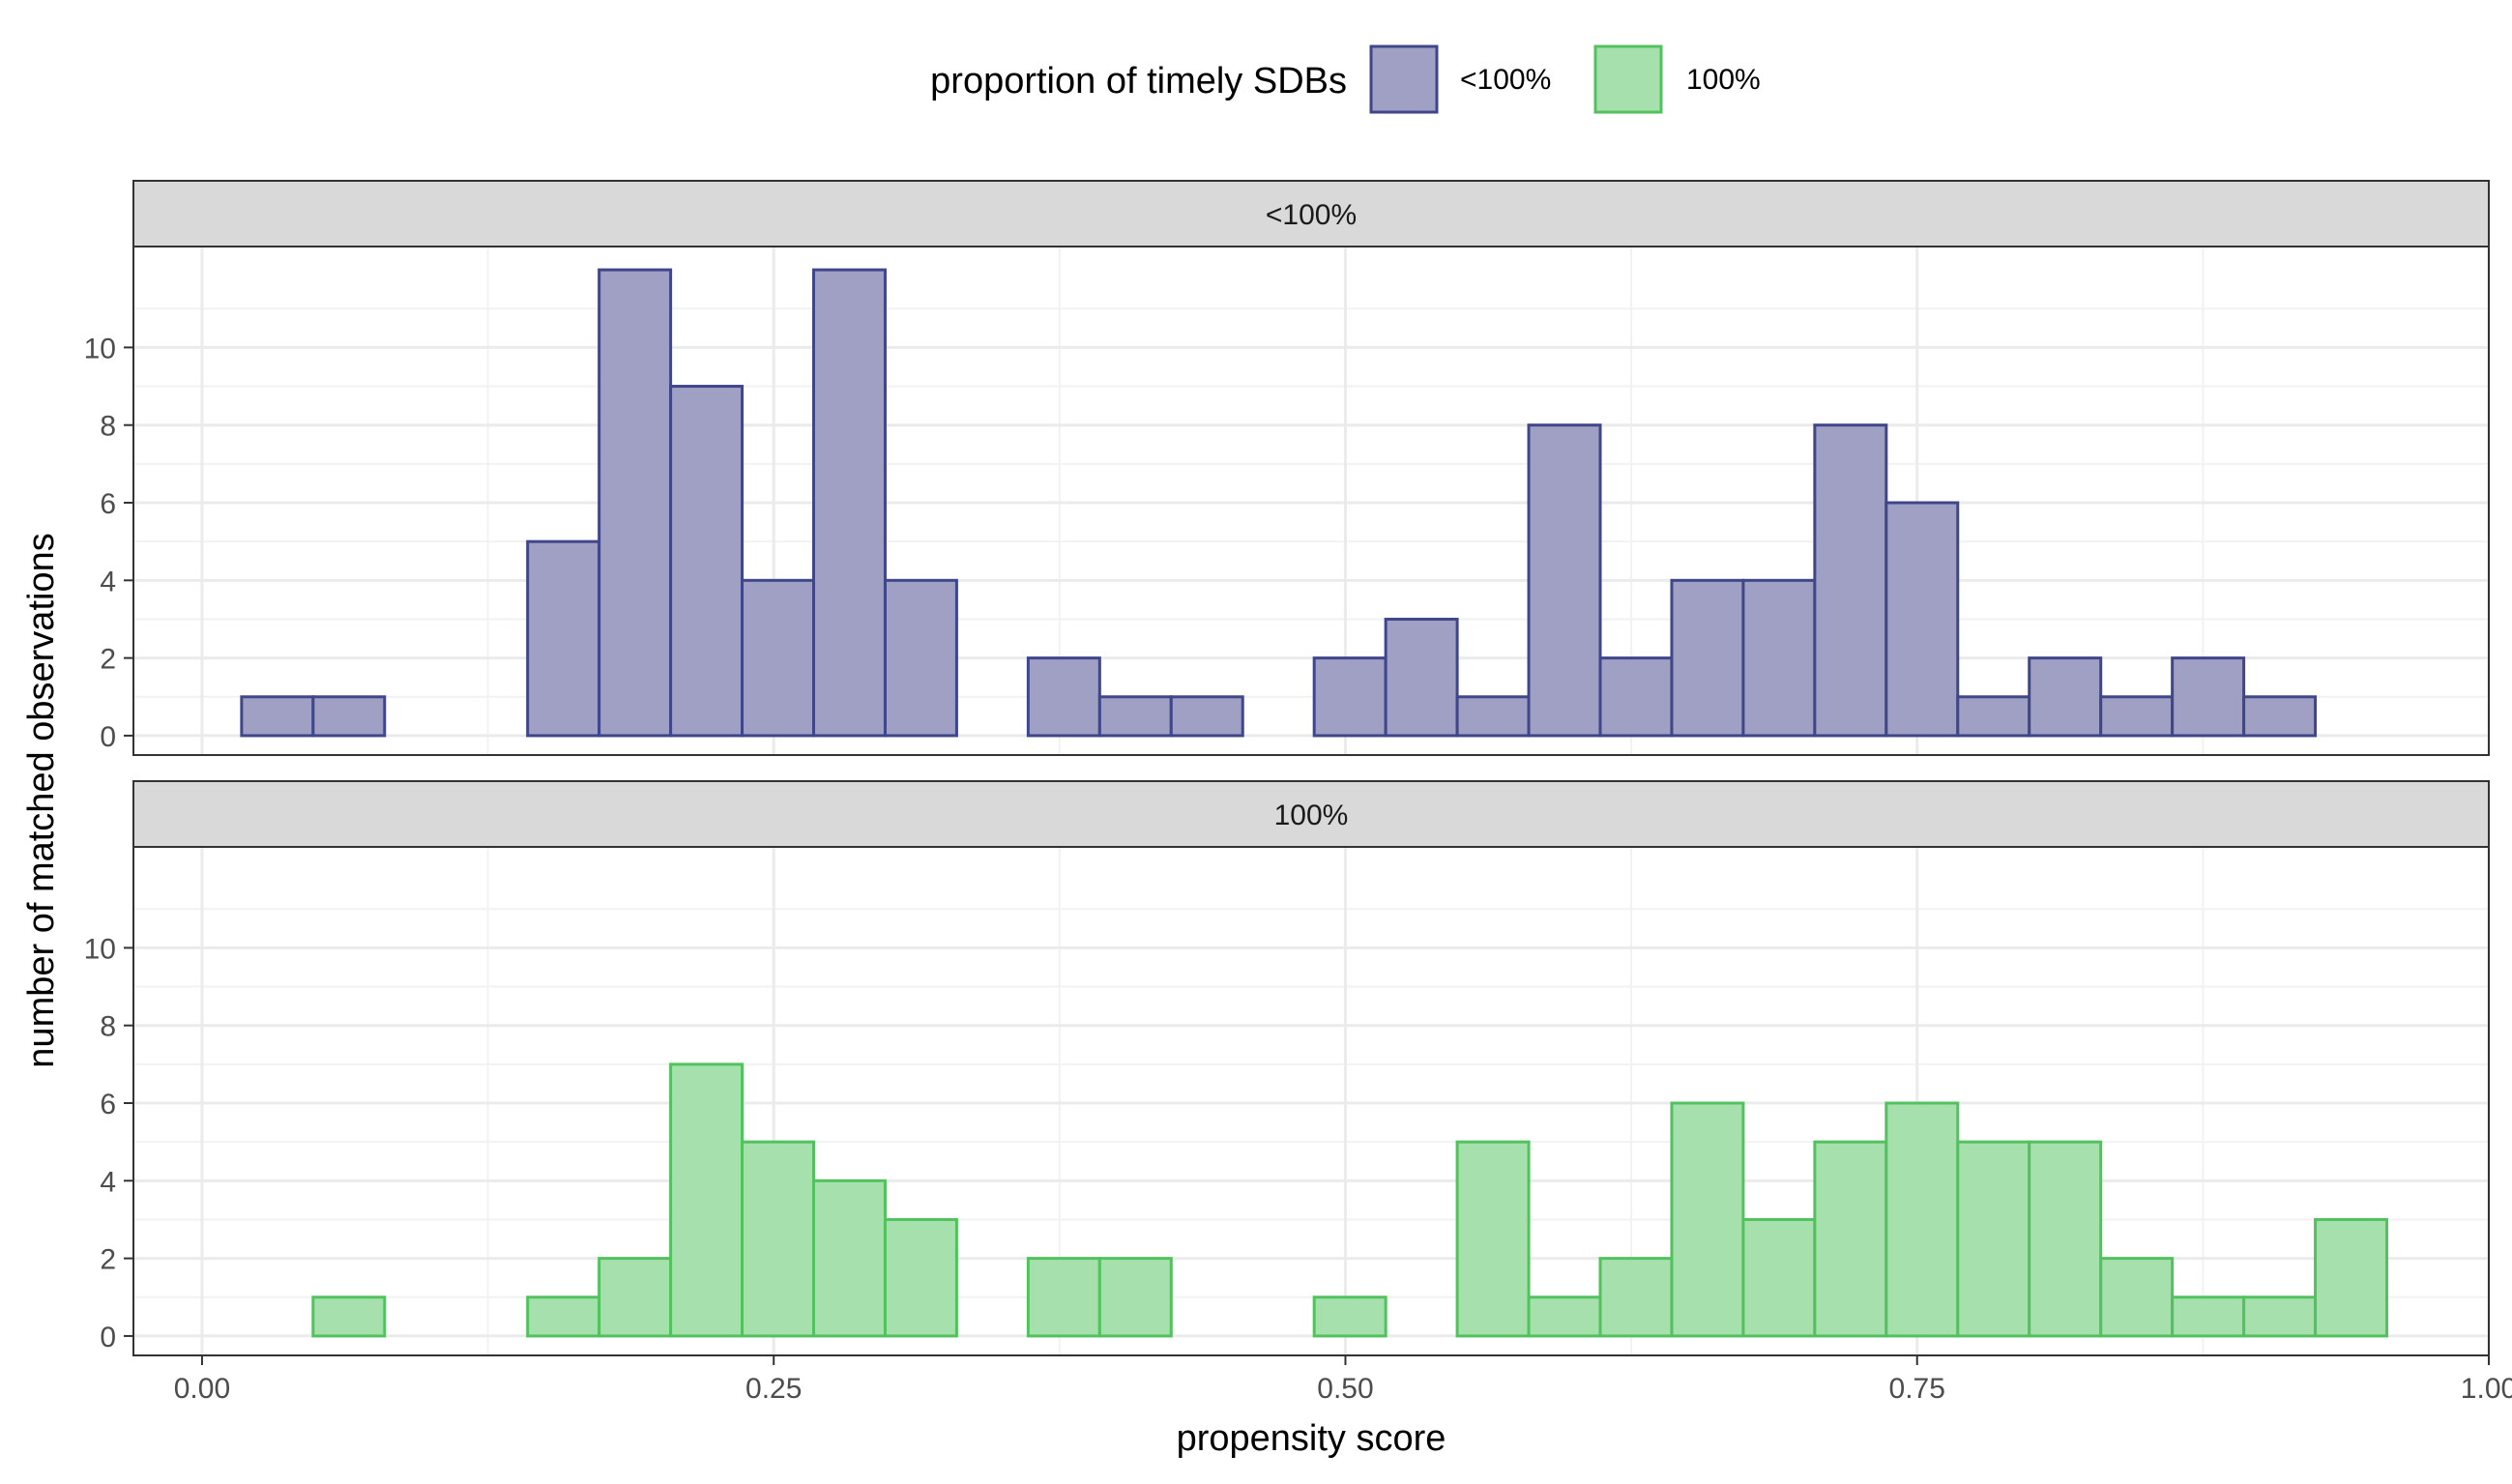  I want to click on facet-strip-label-100: 100%, so click(1311, 816).